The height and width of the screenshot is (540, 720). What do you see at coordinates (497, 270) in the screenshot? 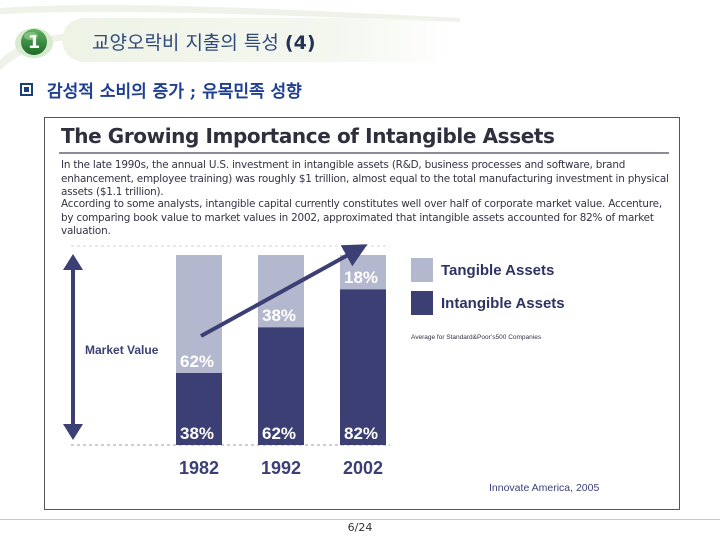
I see `legend-label-tangible: Tangible Assets` at bounding box center [497, 270].